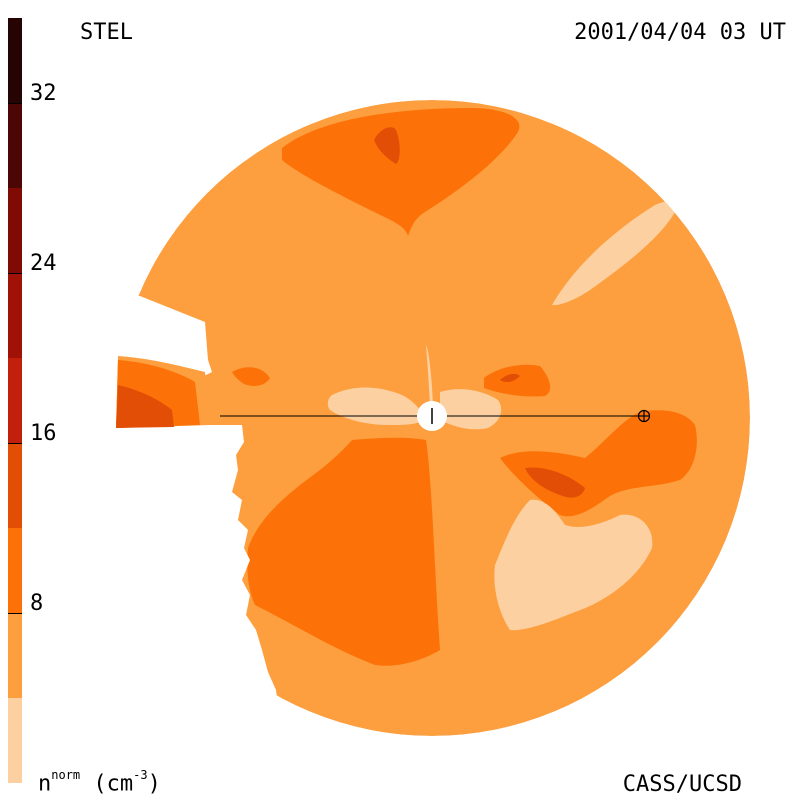 This screenshot has width=800, height=800. What do you see at coordinates (37, 603) in the screenshot?
I see `colorbar-tick-label: 8` at bounding box center [37, 603].